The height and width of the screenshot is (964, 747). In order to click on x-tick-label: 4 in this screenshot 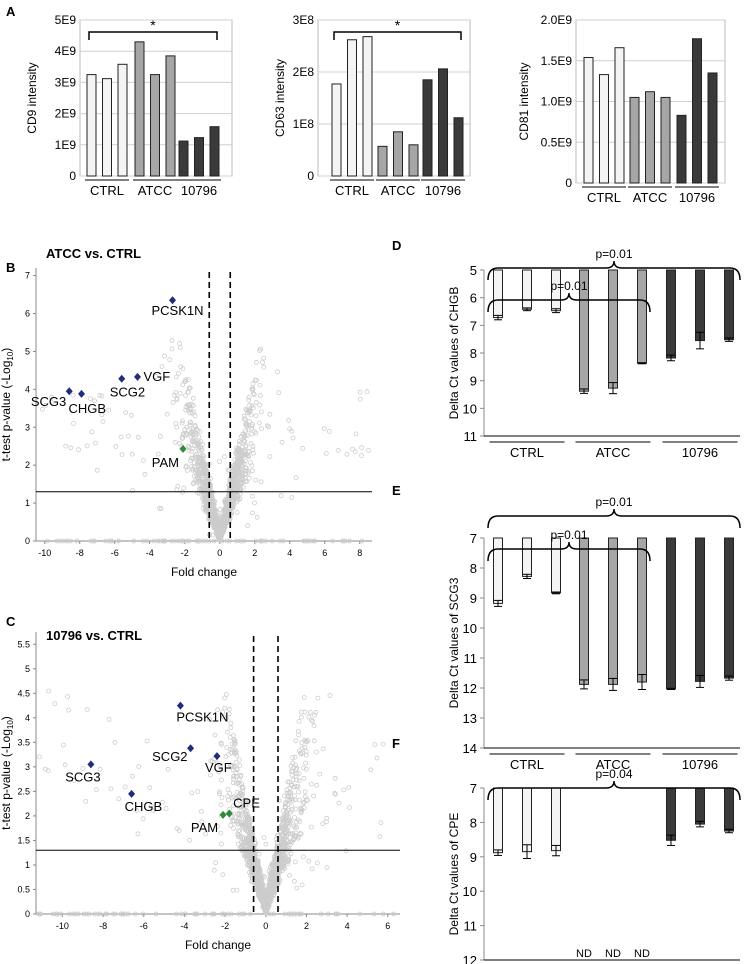, I will do `click(289, 553)`.